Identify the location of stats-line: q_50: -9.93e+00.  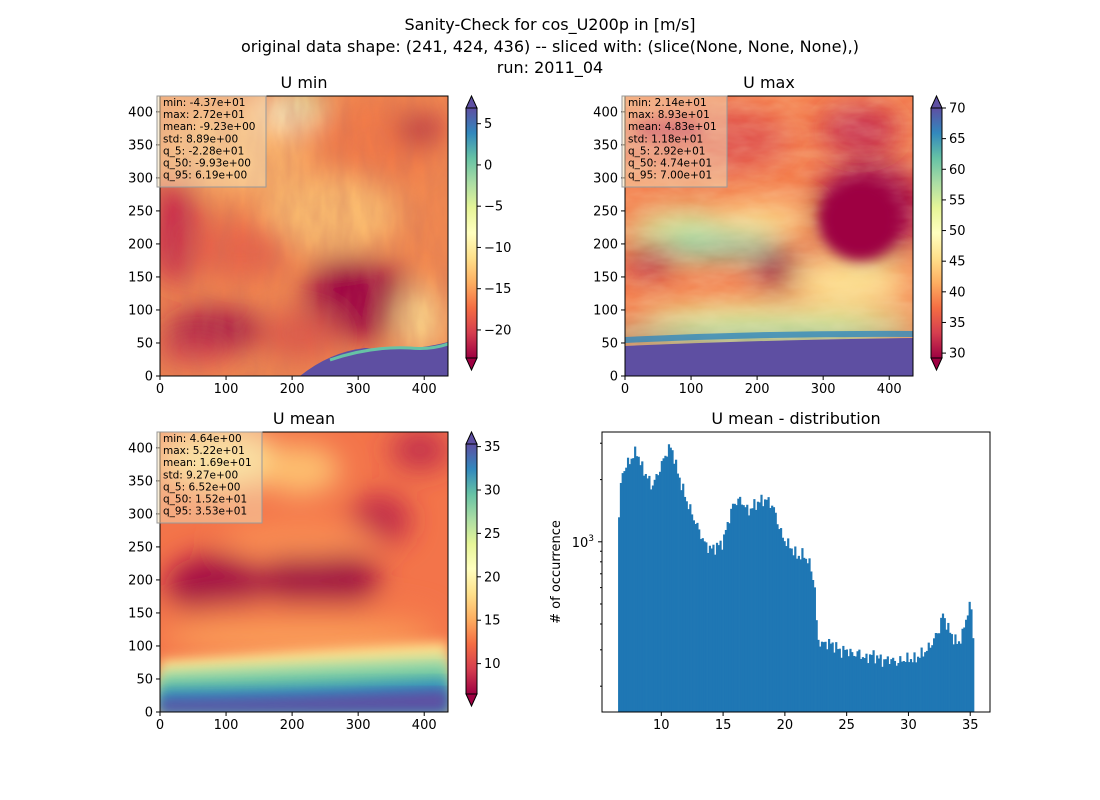
(207, 164).